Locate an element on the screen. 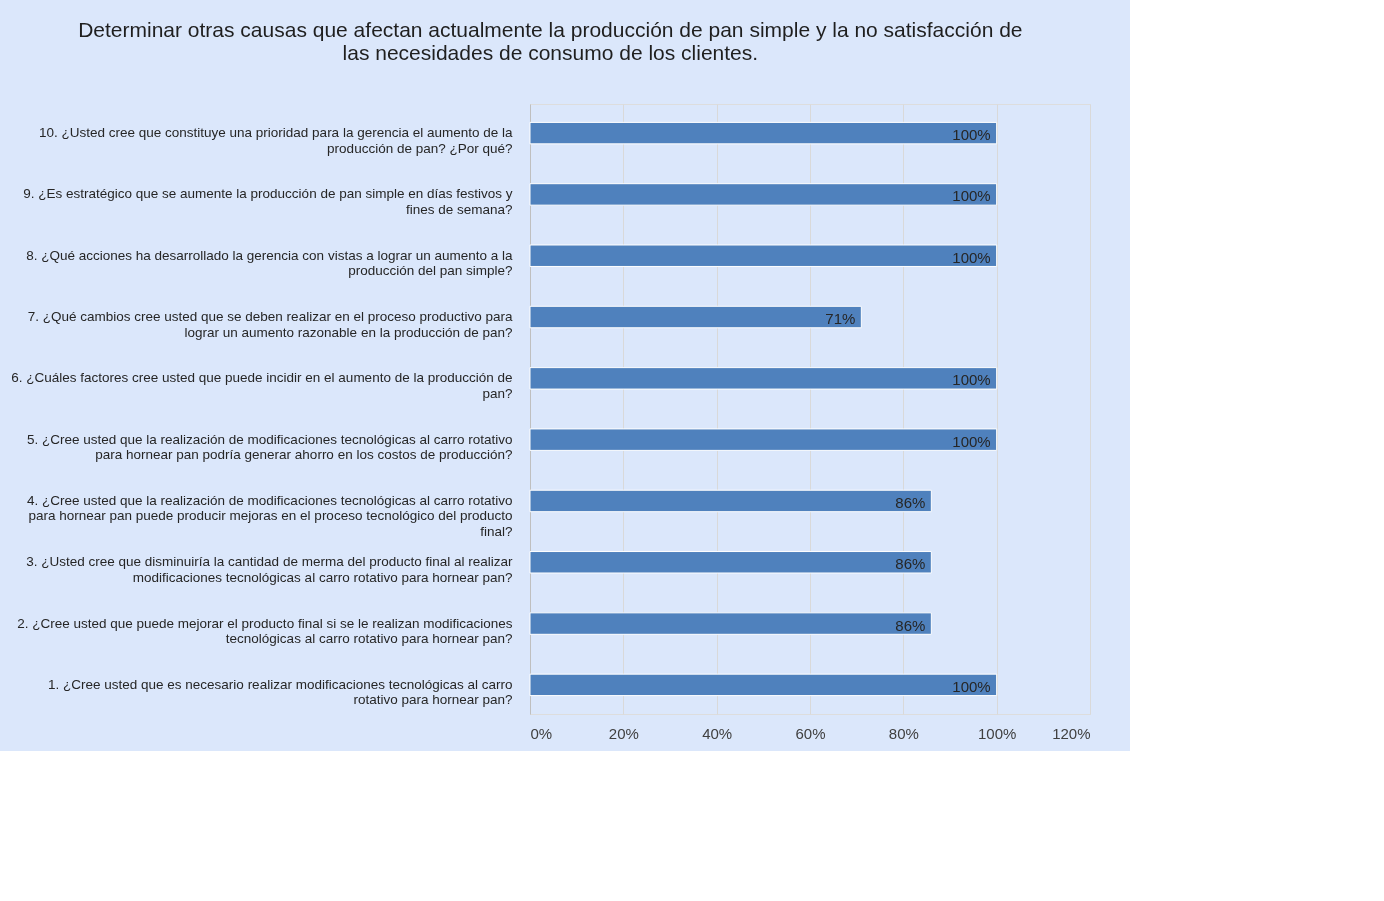 This screenshot has height=901, width=1384. x-tick-label: 40% is located at coordinates (717, 733).